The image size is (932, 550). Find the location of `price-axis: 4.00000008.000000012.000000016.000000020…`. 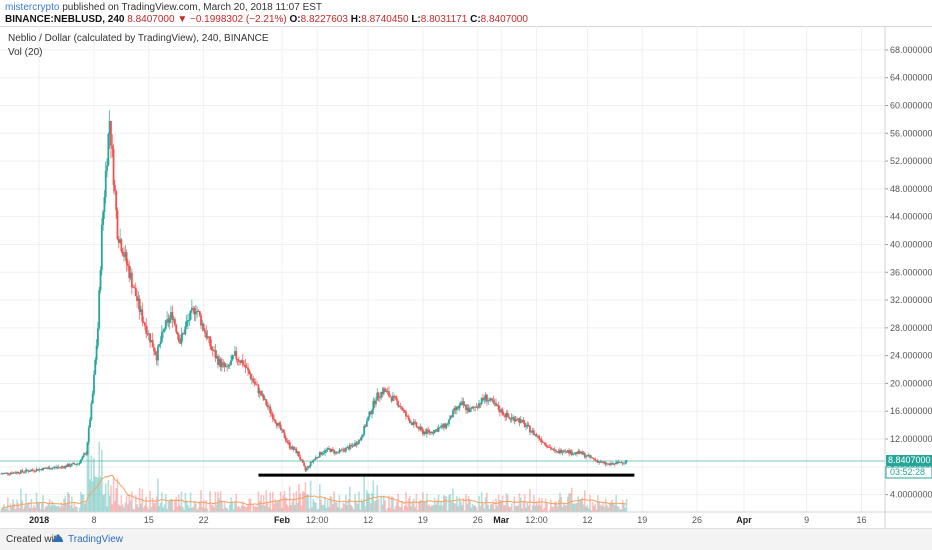

price-axis: 4.00000008.000000012.000000016.000000020… is located at coordinates (908, 272).